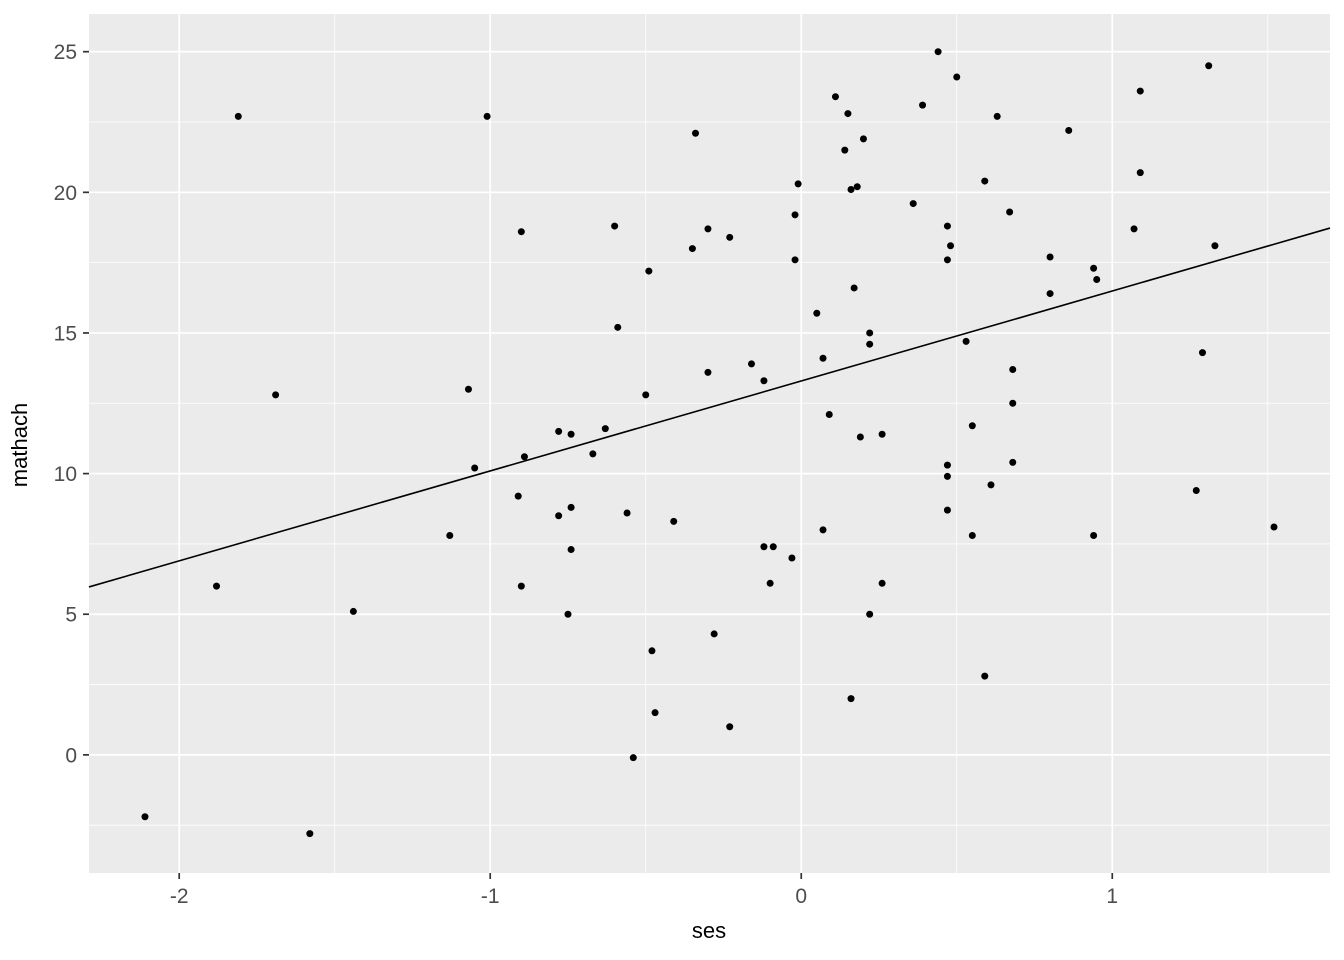 The image size is (1344, 960). Describe the element at coordinates (801, 896) in the screenshot. I see `x-tick-label: 0` at that location.